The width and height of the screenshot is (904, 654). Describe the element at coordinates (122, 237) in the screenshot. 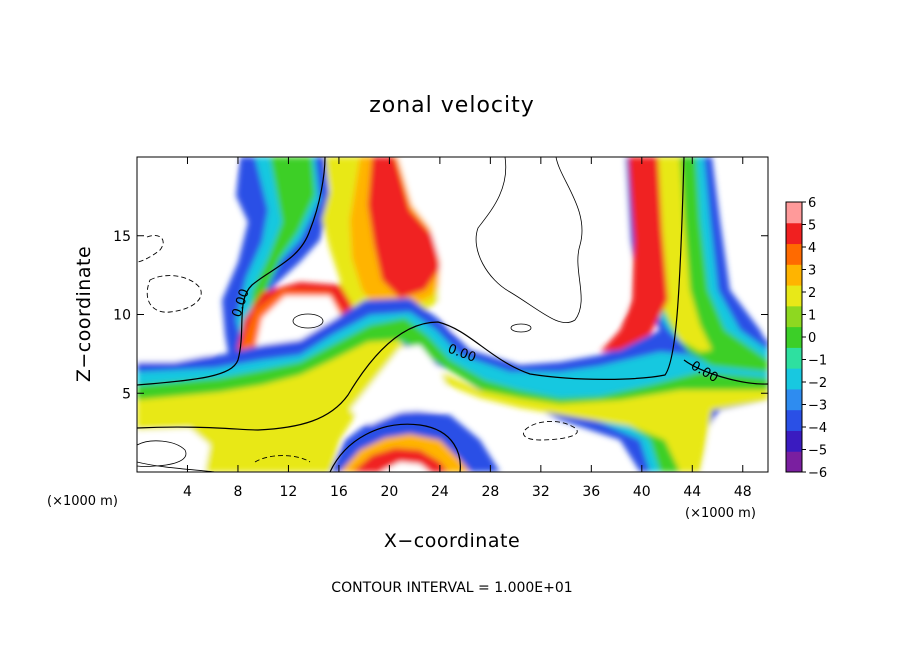

I see `y-tick-label: 15` at that location.